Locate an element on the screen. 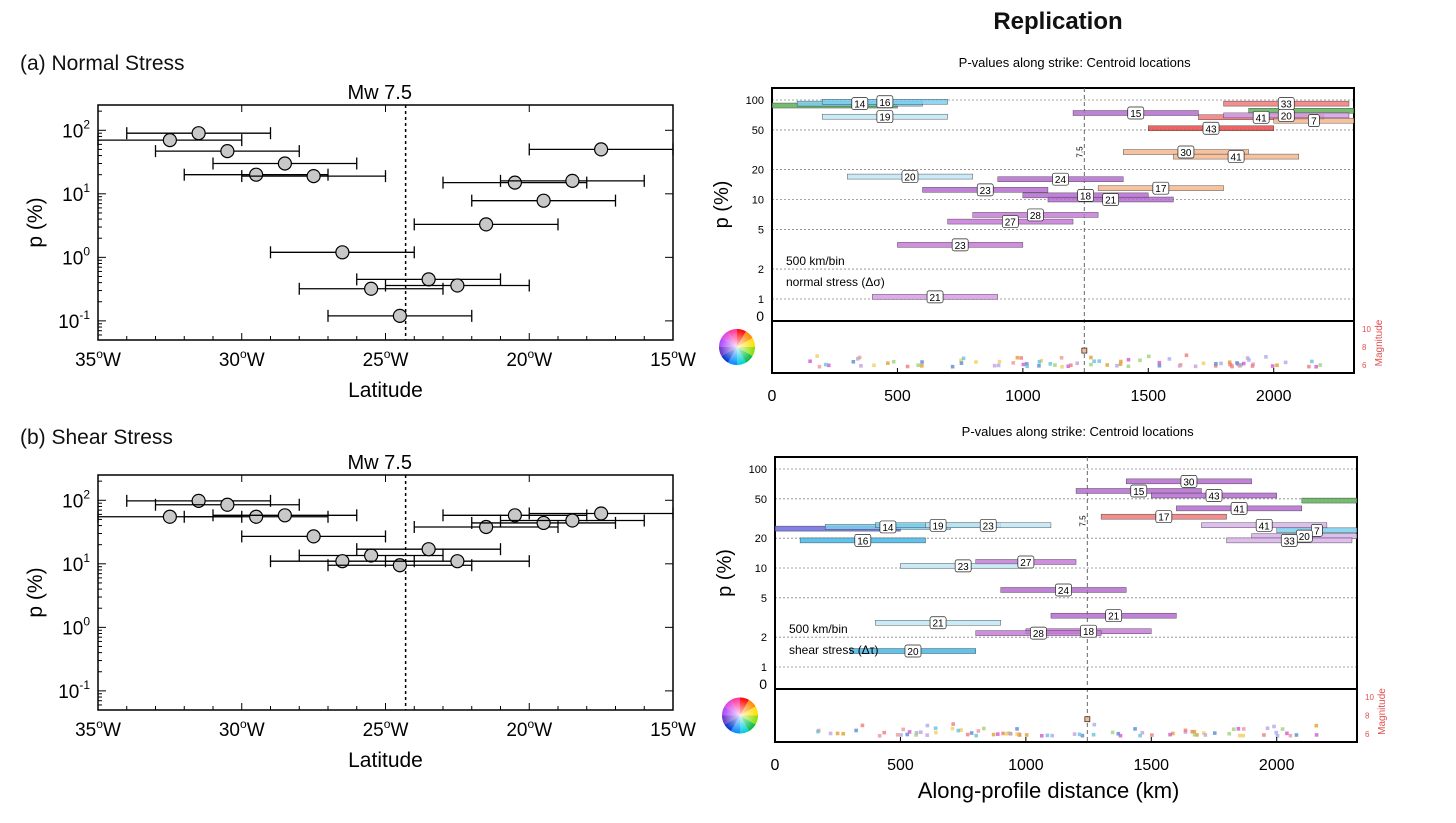 The height and width of the screenshot is (823, 1456). magnitude-axis-label: Magnitude is located at coordinates (1379, 342).